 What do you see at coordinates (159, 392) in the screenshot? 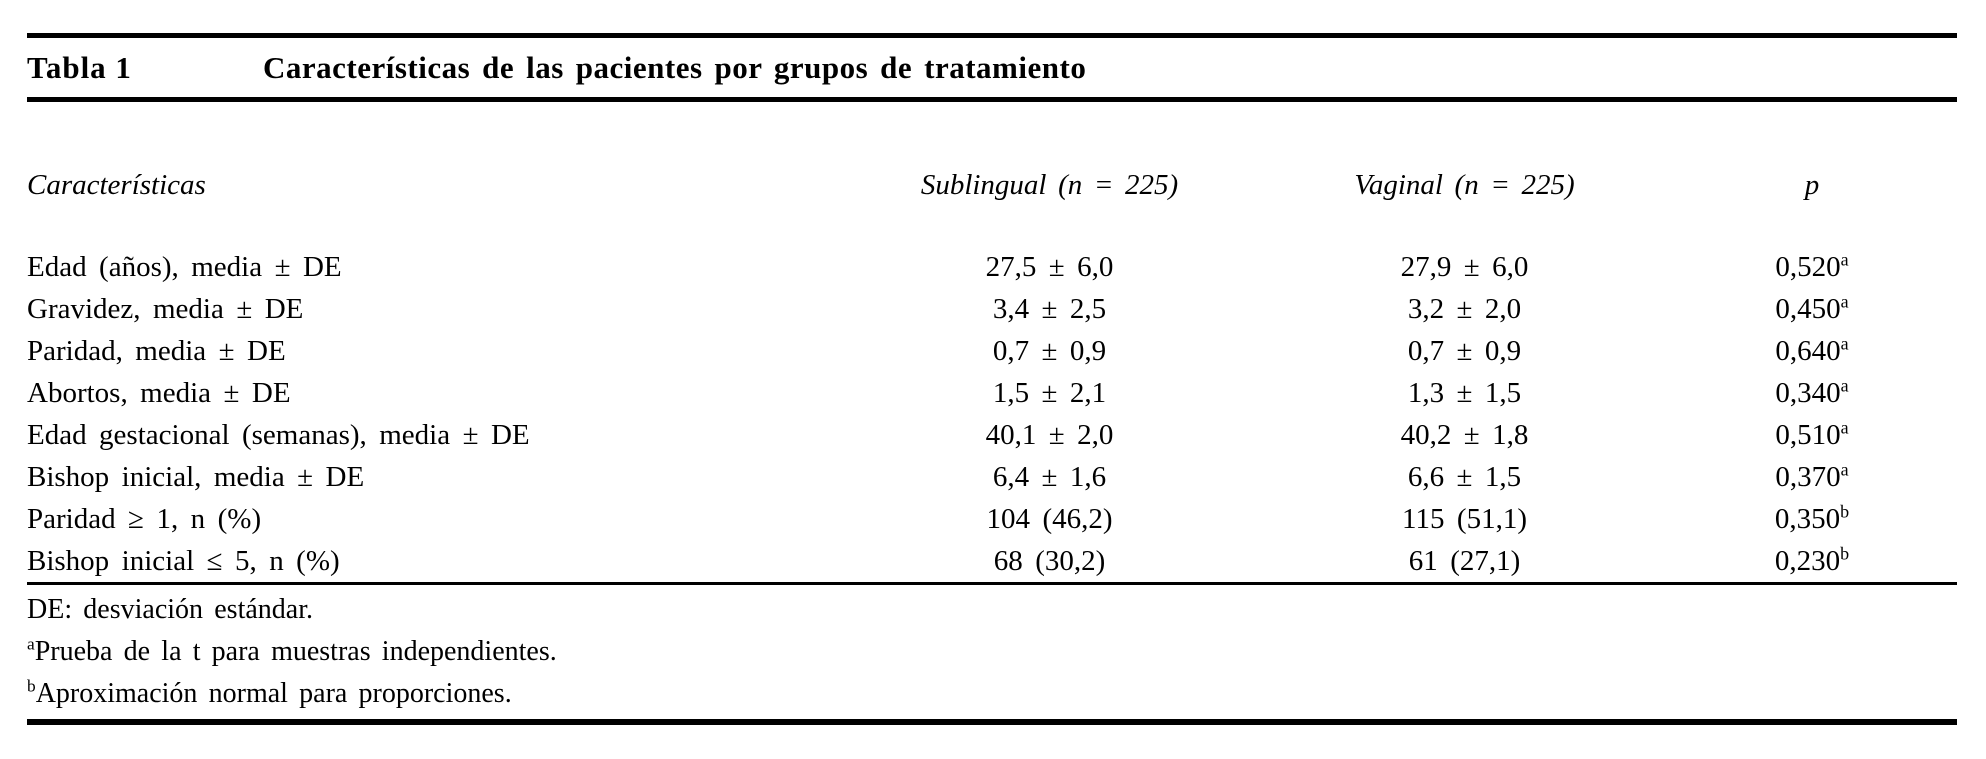
I see `row-label: Abortos, media ± DE` at bounding box center [159, 392].